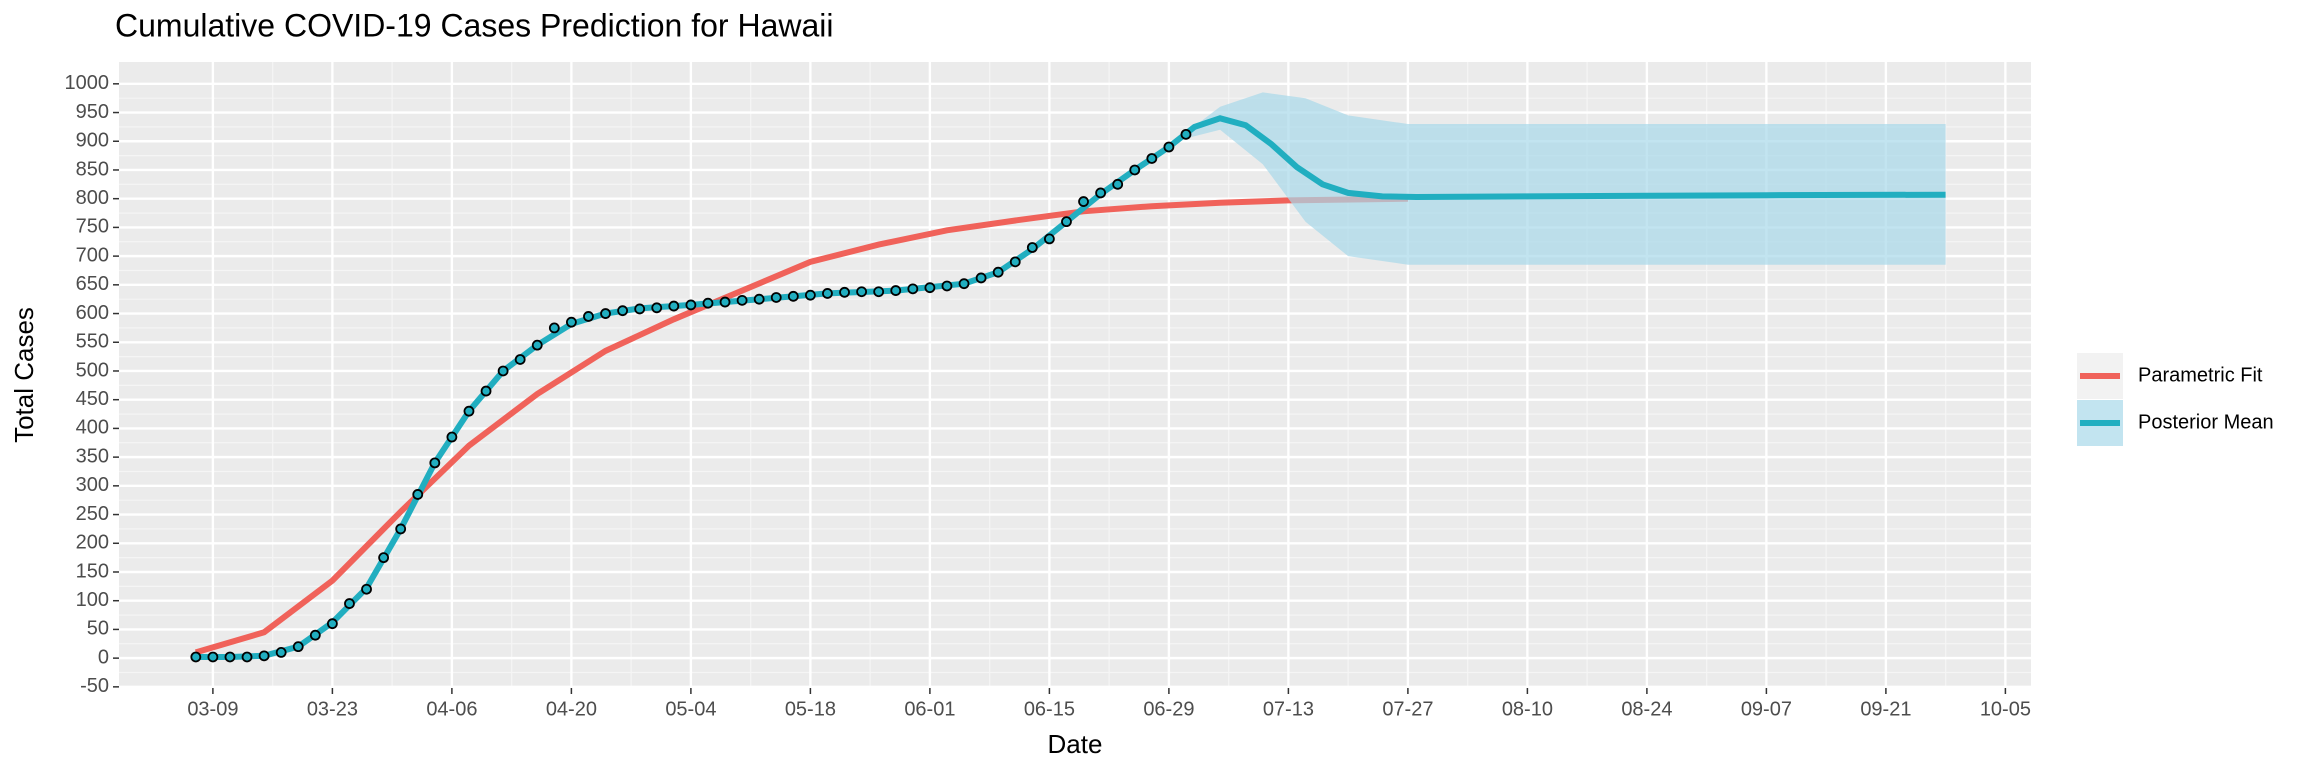 Image resolution: width=2304 pixels, height=768 pixels. Describe the element at coordinates (2200, 375) in the screenshot. I see `legend-label: Parametric Fit` at that location.